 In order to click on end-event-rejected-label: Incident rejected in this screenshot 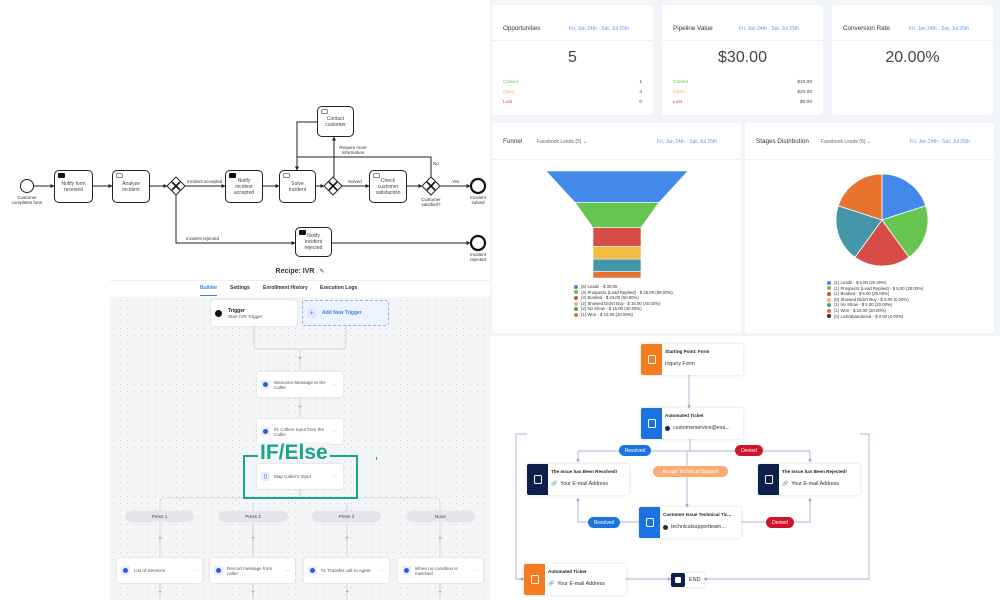, I will do `click(477, 257)`.